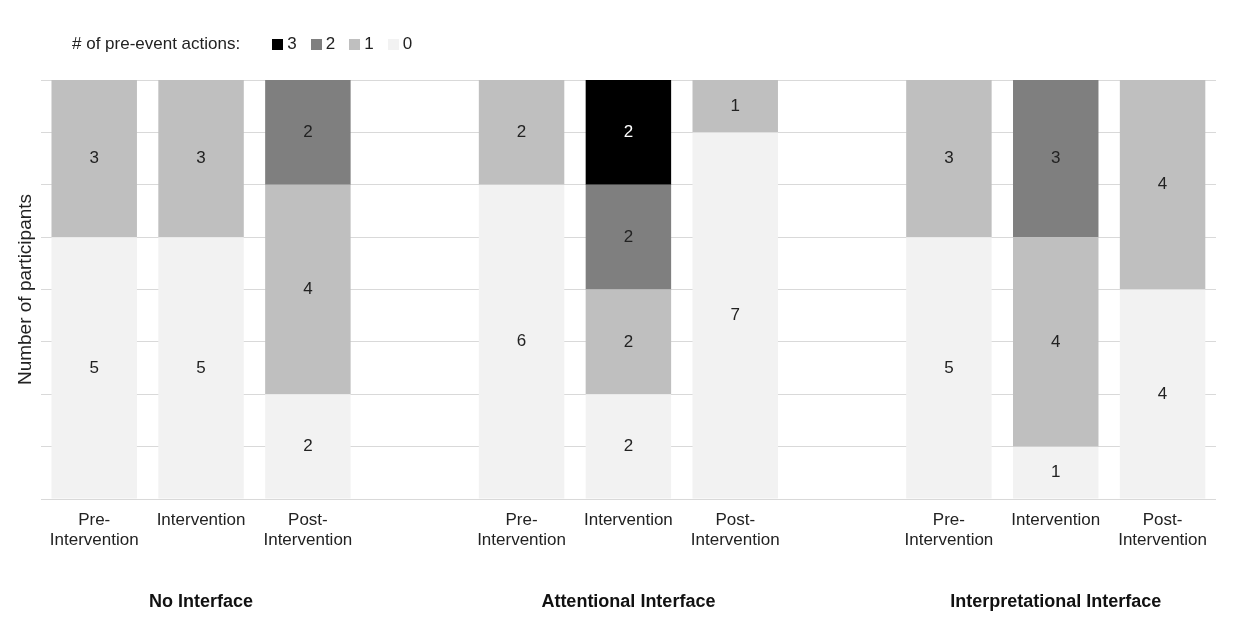 The height and width of the screenshot is (629, 1244). What do you see at coordinates (628, 600) in the screenshot?
I see `text: Attentional Interface` at bounding box center [628, 600].